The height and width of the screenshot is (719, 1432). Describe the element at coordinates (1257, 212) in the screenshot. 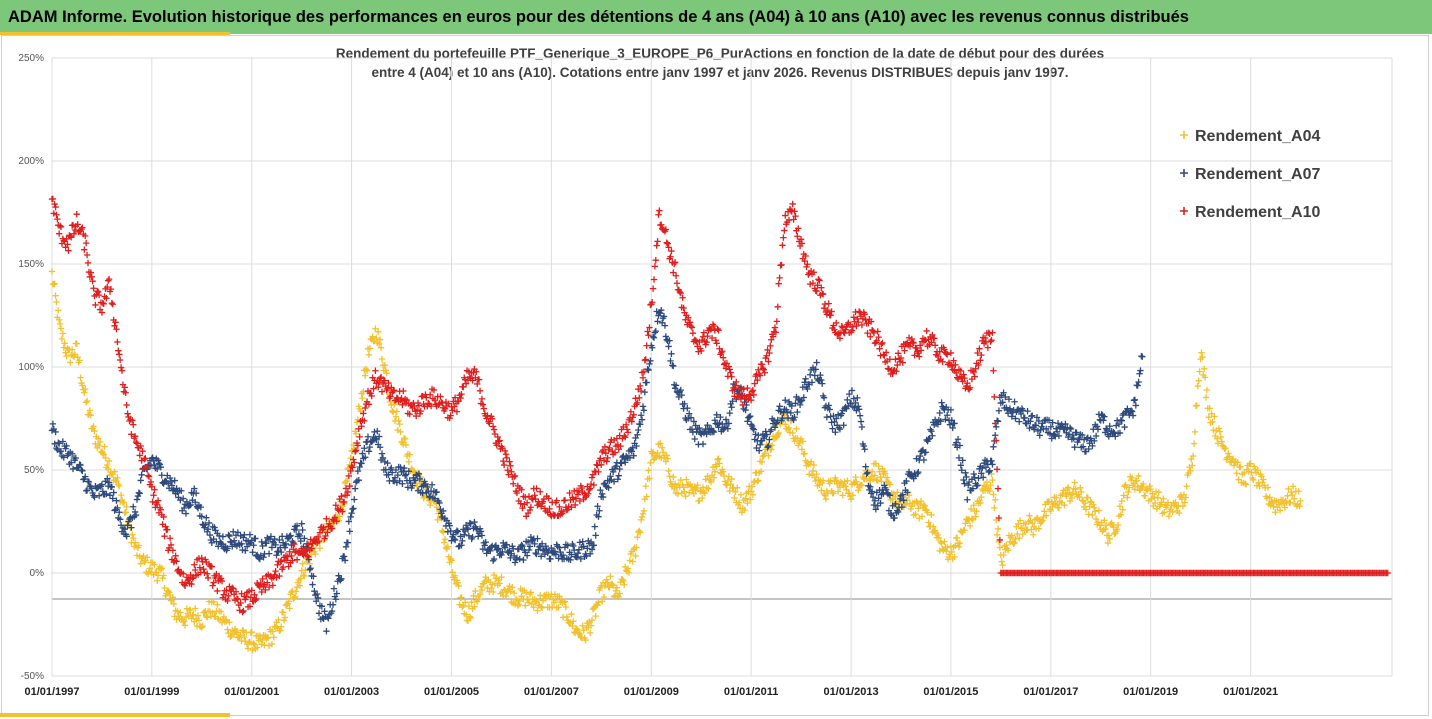

I see `legend-label: Rendement_A10` at that location.